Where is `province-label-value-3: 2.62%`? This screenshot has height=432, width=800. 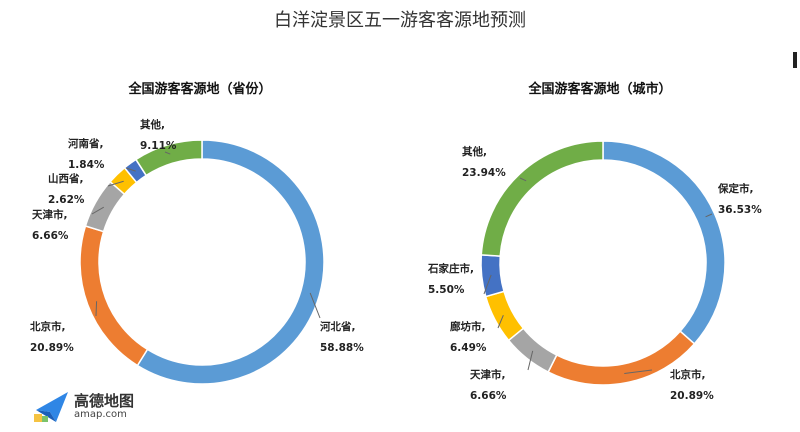 province-label-value-3: 2.62% is located at coordinates (66, 200).